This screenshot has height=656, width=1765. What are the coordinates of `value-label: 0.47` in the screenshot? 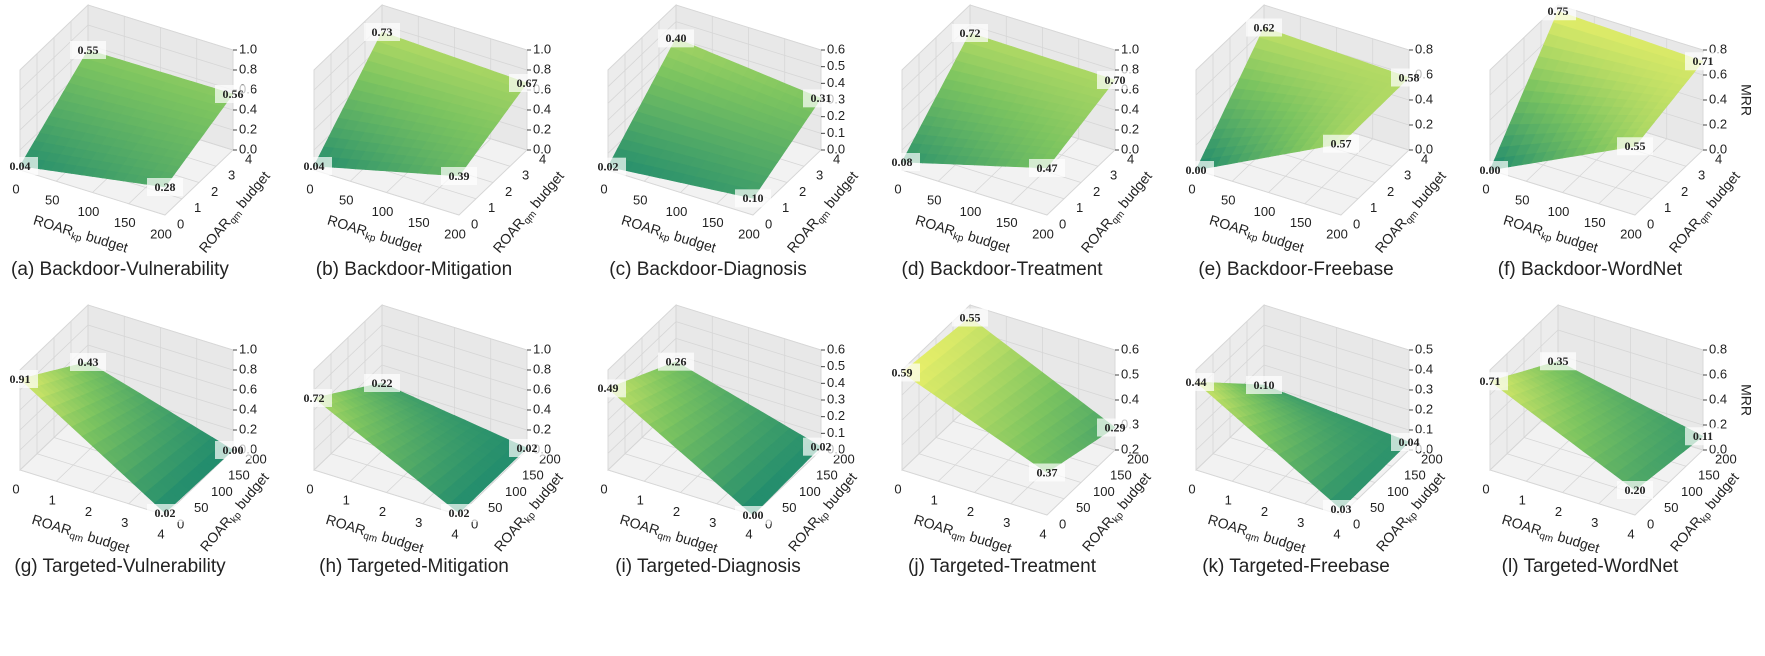 It's located at (1047, 168).